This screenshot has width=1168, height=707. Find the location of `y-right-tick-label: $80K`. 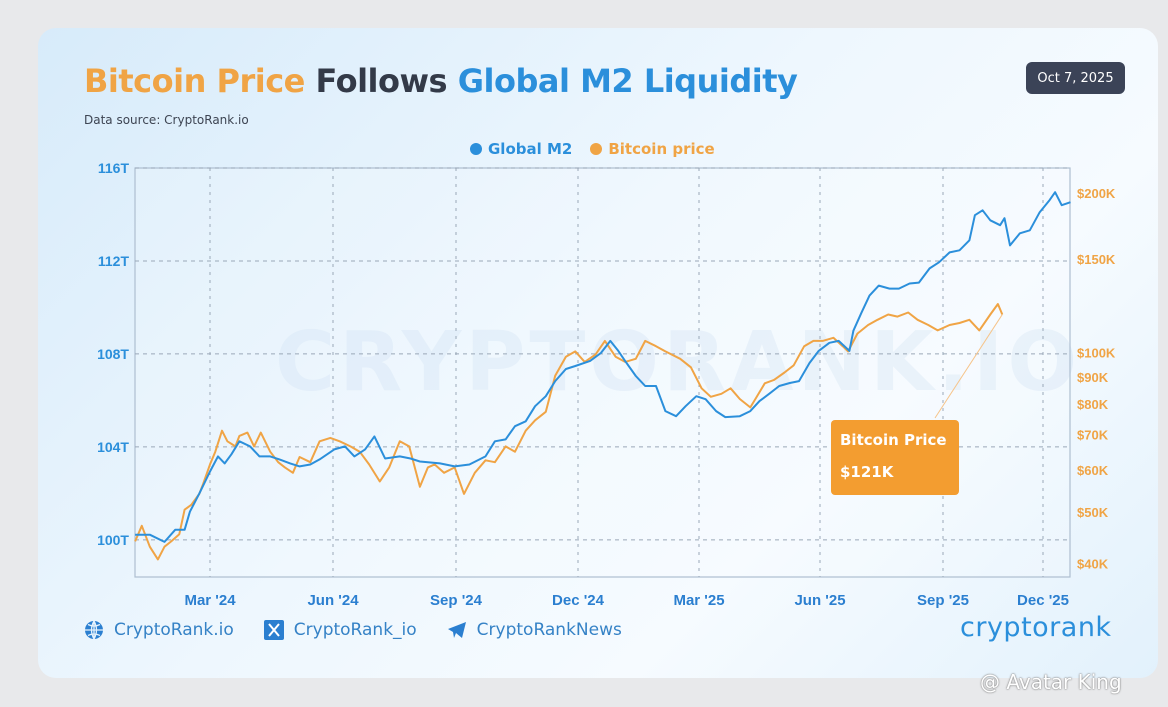

y-right-tick-label: $80K is located at coordinates (1093, 404).